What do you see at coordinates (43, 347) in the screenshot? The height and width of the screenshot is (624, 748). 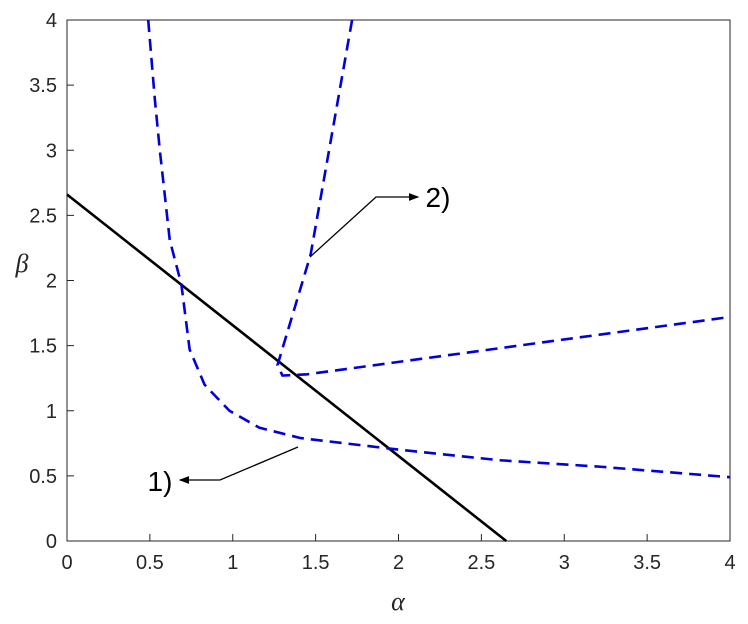 I see `y-tick-label: 1.5` at bounding box center [43, 347].